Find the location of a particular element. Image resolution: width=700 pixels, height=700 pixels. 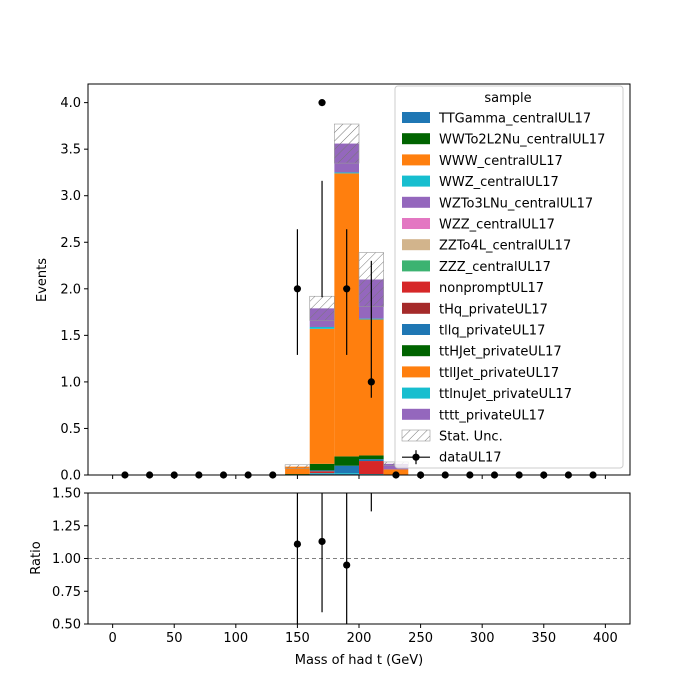

legend-swatch-WZTo3LNu_centralUL17 is located at coordinates (416, 202).